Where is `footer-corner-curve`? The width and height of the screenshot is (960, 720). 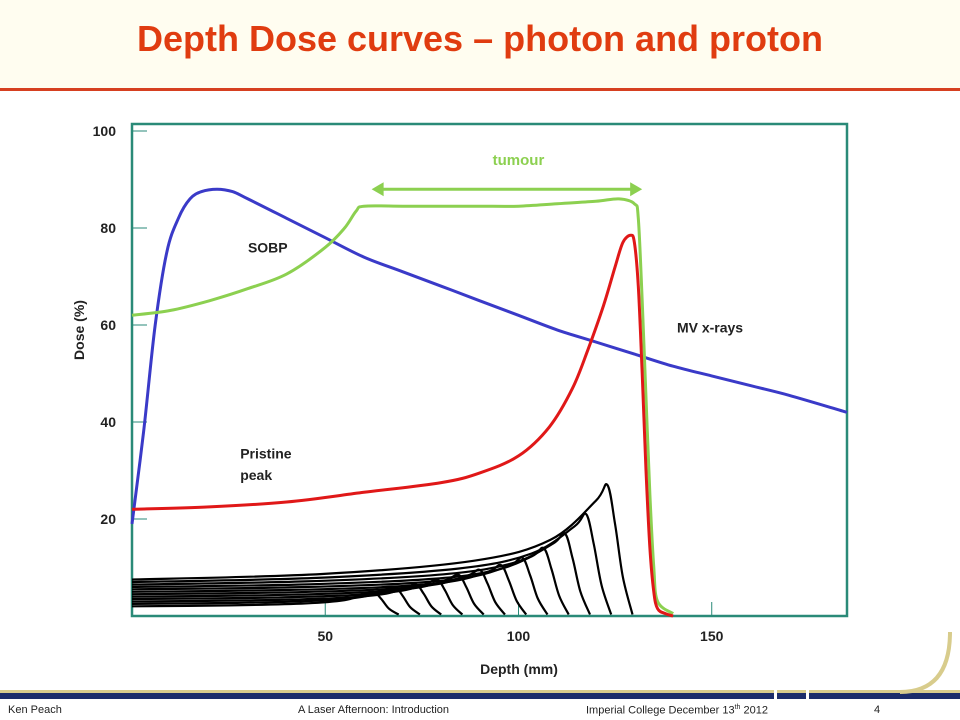
footer-corner-curve is located at coordinates (926, 663).